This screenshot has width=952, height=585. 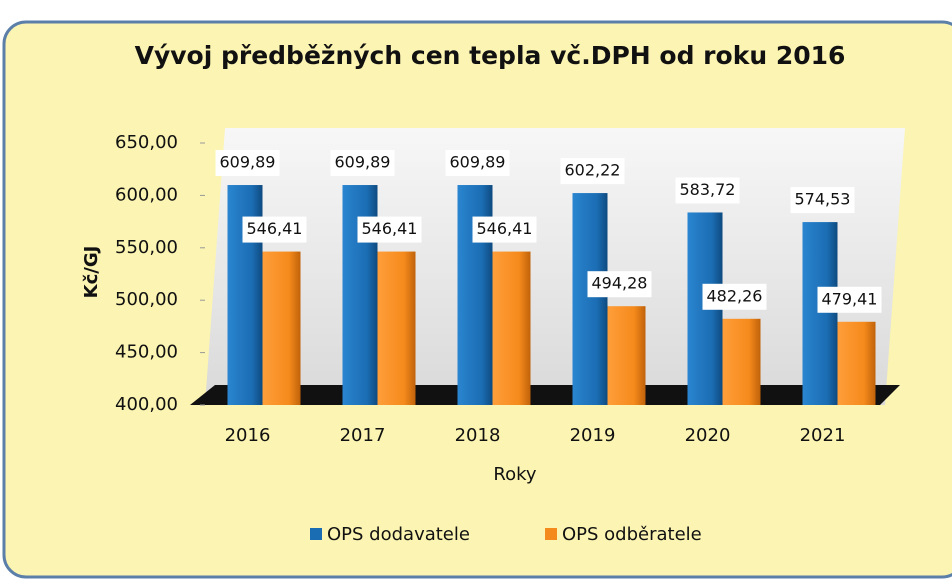 I want to click on value-label: 574,53, so click(x=823, y=199).